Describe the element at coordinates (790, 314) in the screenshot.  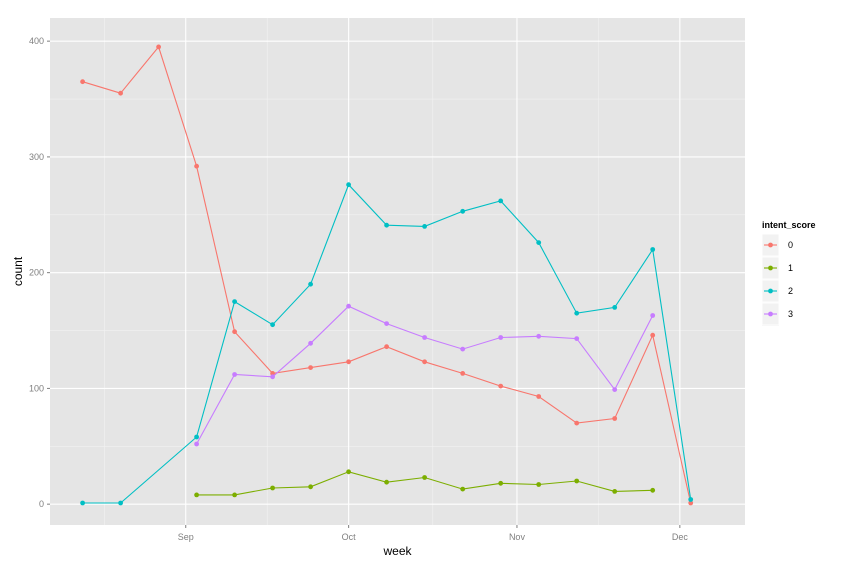
I see `legend-label-3: 3` at that location.